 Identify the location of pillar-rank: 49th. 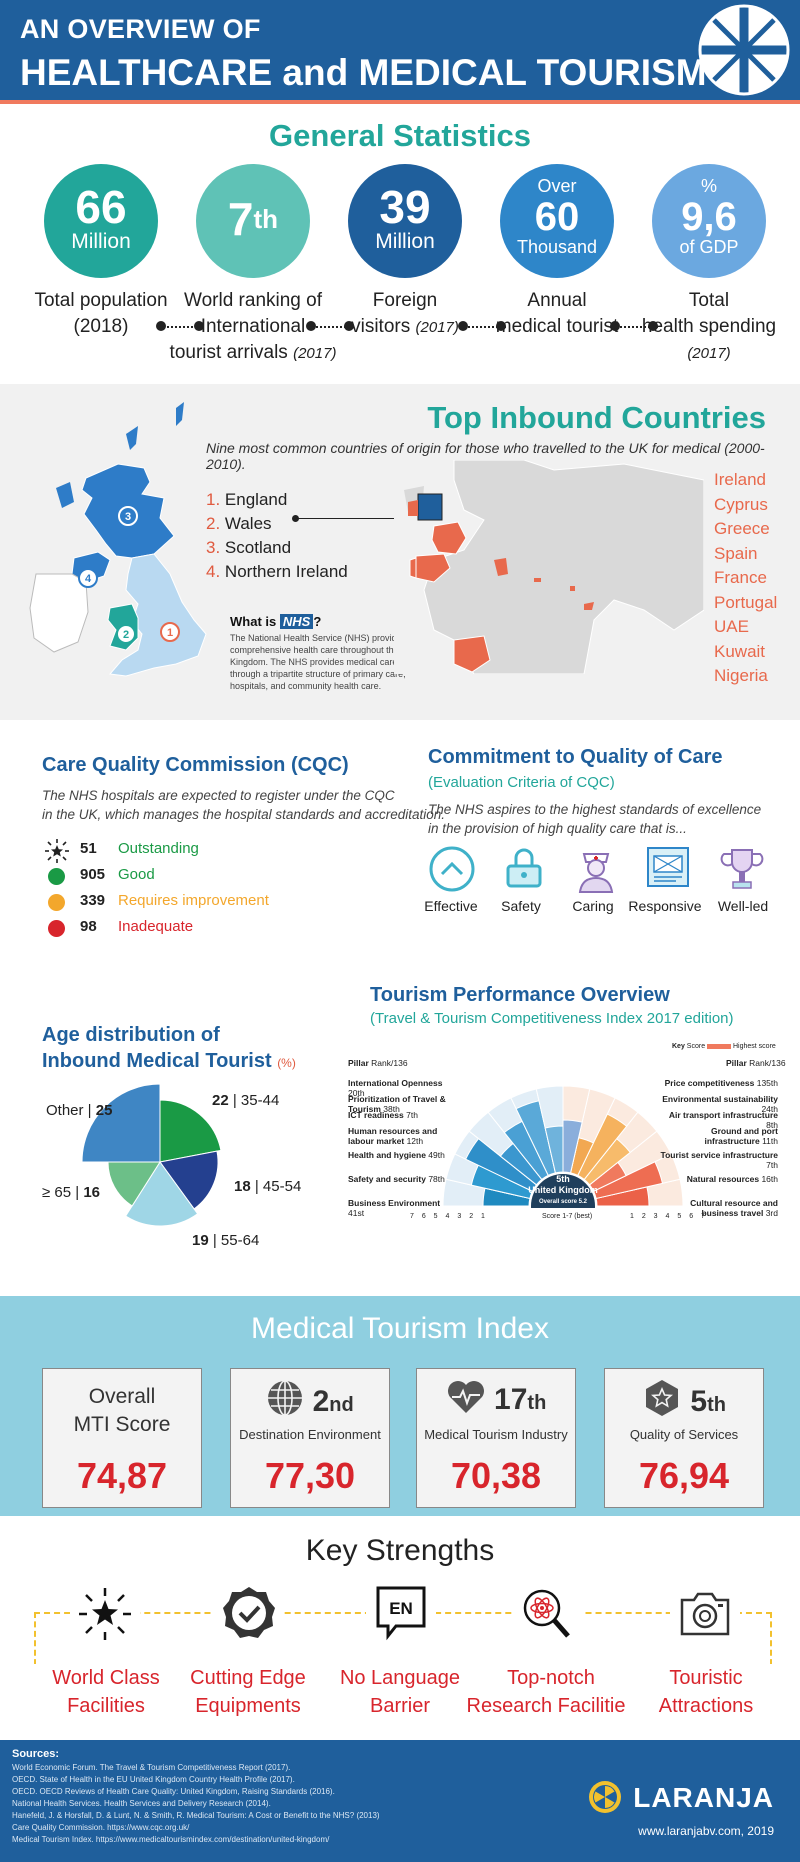
(436, 1155).